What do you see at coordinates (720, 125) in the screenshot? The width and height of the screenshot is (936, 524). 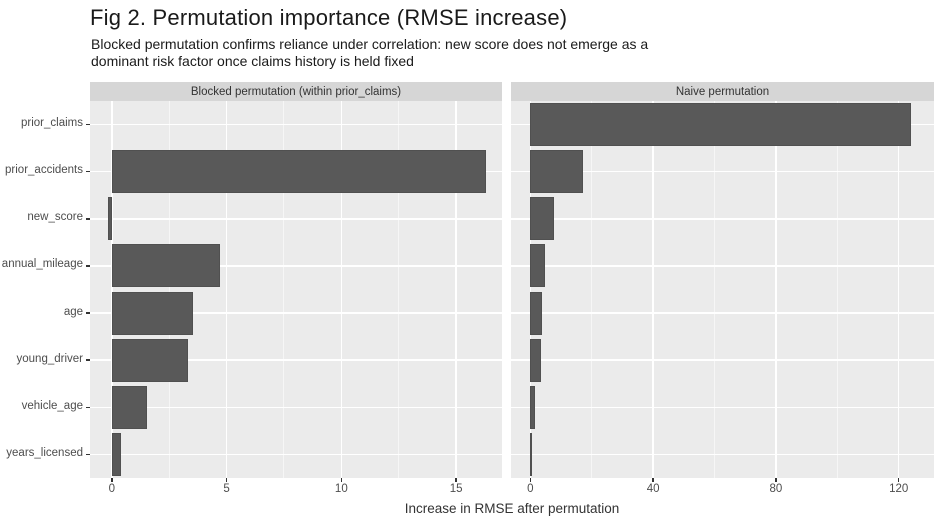 I see `bar-naive-prior_claims` at bounding box center [720, 125].